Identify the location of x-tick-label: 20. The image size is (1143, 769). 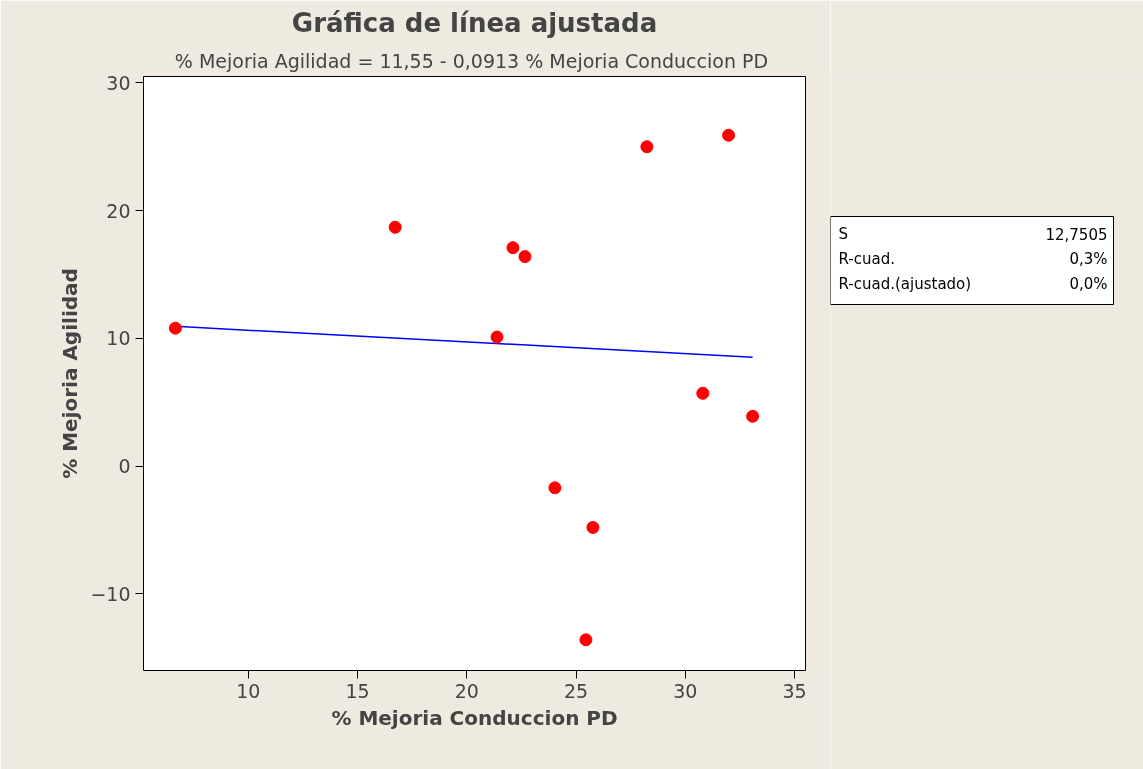
(466, 690).